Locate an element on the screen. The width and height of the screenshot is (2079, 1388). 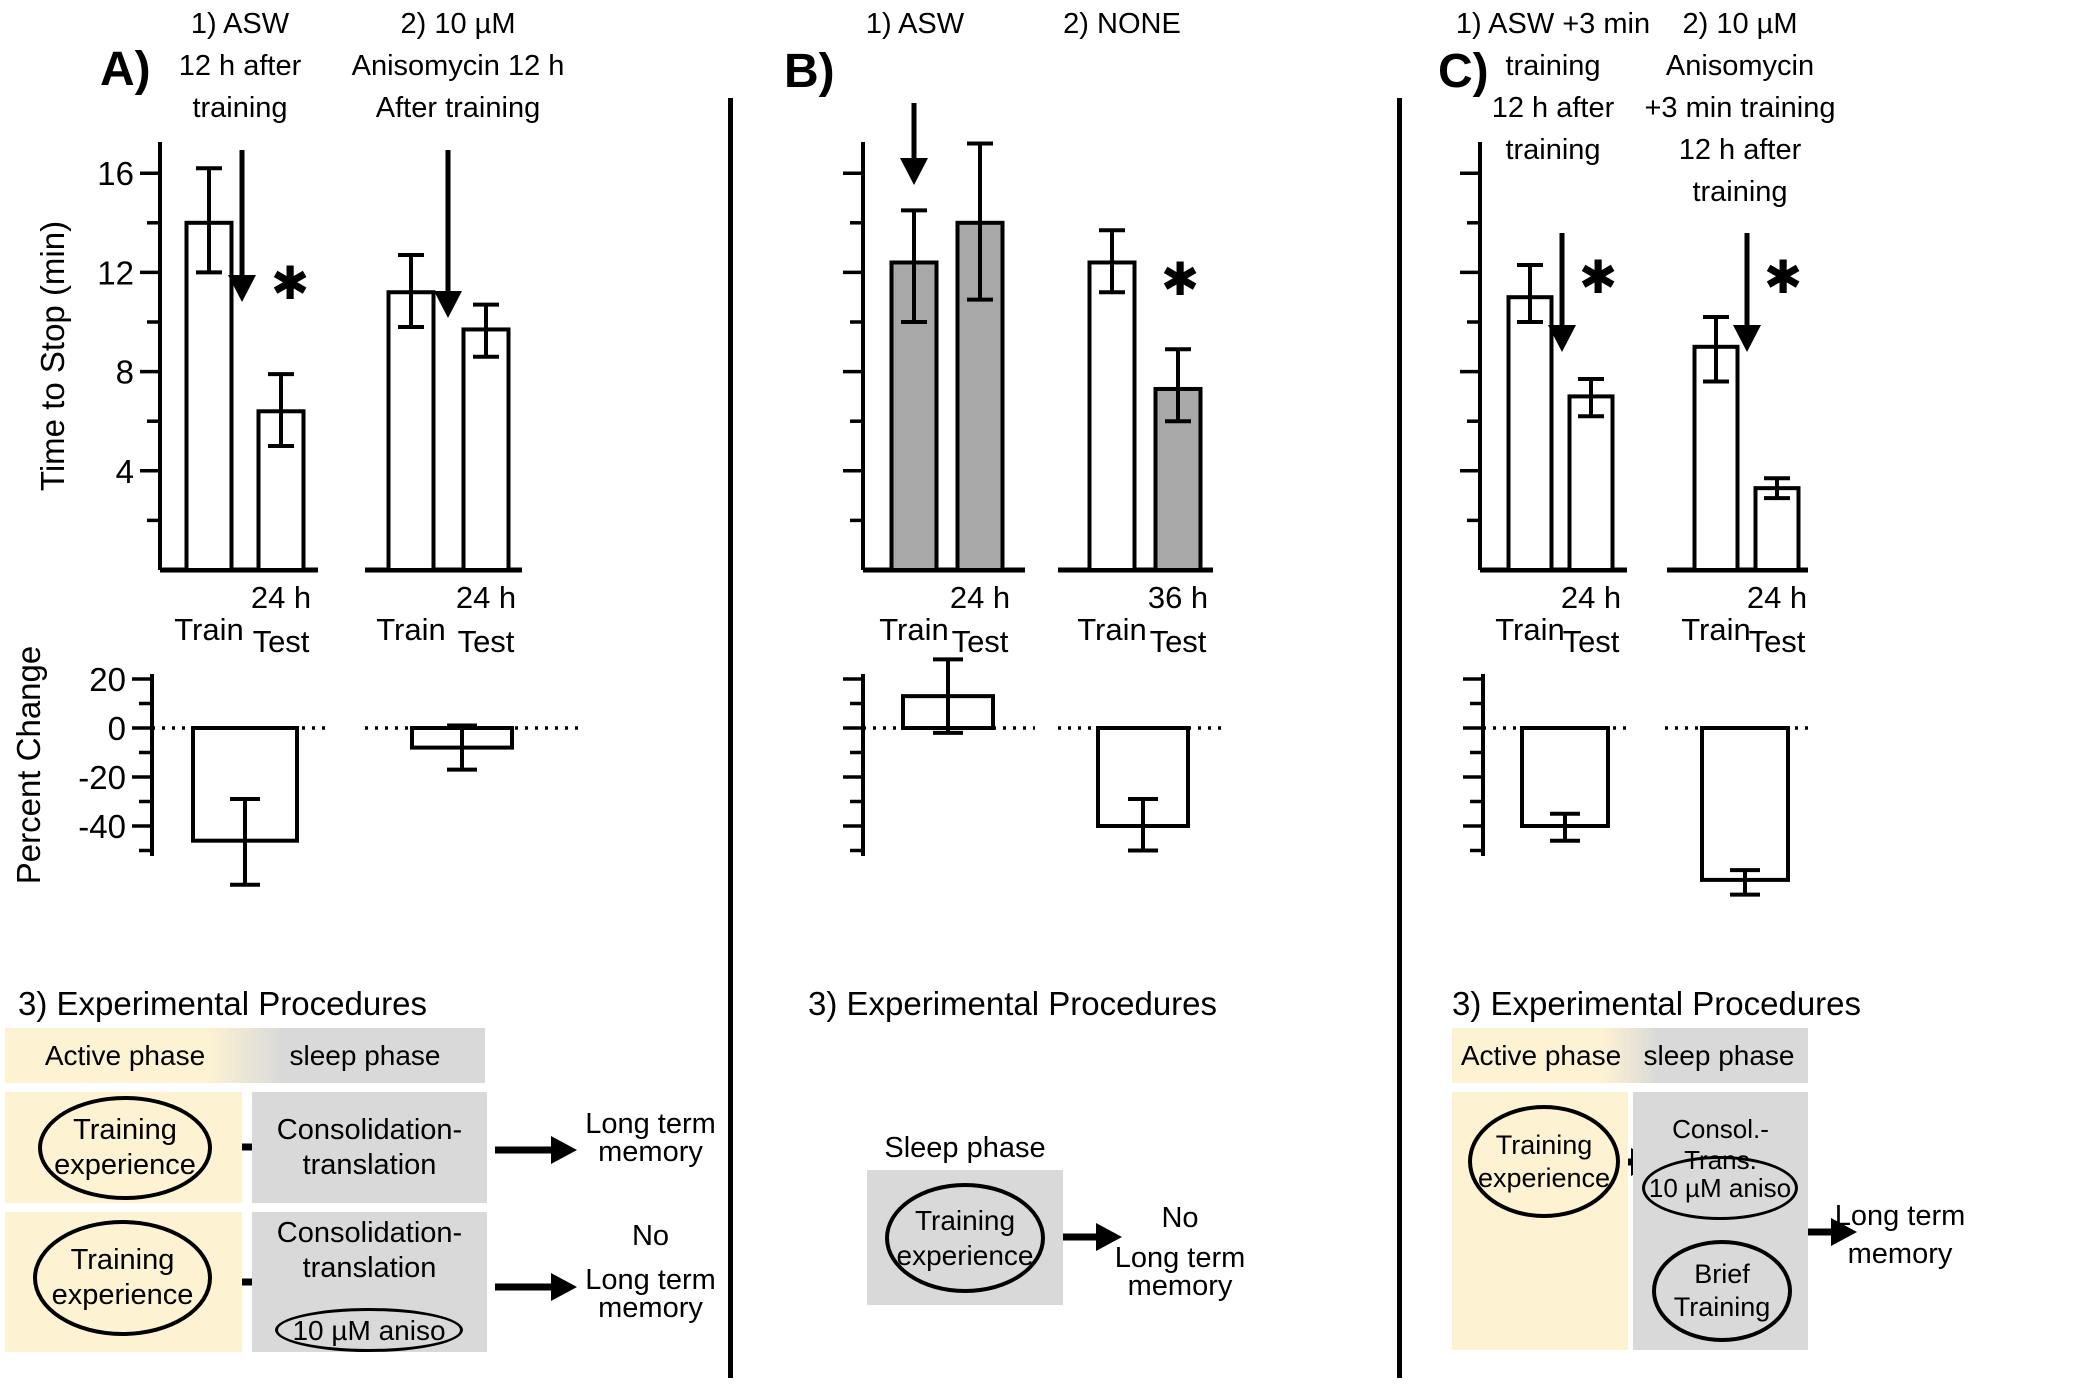
tick-label: 20 is located at coordinates (107, 679).